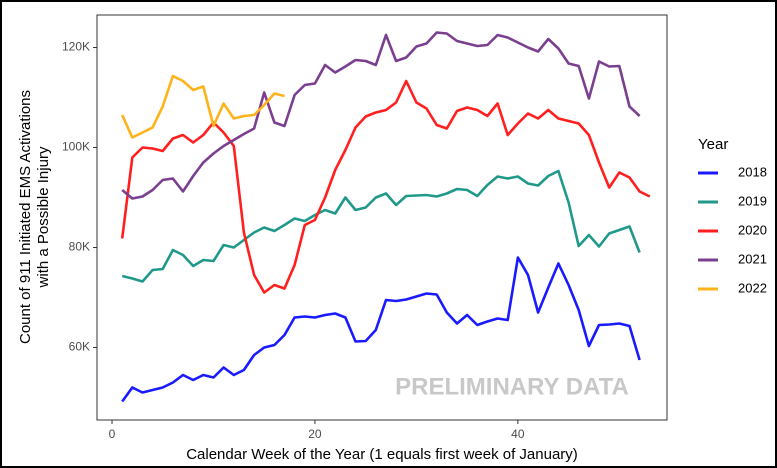  What do you see at coordinates (315, 434) in the screenshot?
I see `x-tick-label: 20` at bounding box center [315, 434].